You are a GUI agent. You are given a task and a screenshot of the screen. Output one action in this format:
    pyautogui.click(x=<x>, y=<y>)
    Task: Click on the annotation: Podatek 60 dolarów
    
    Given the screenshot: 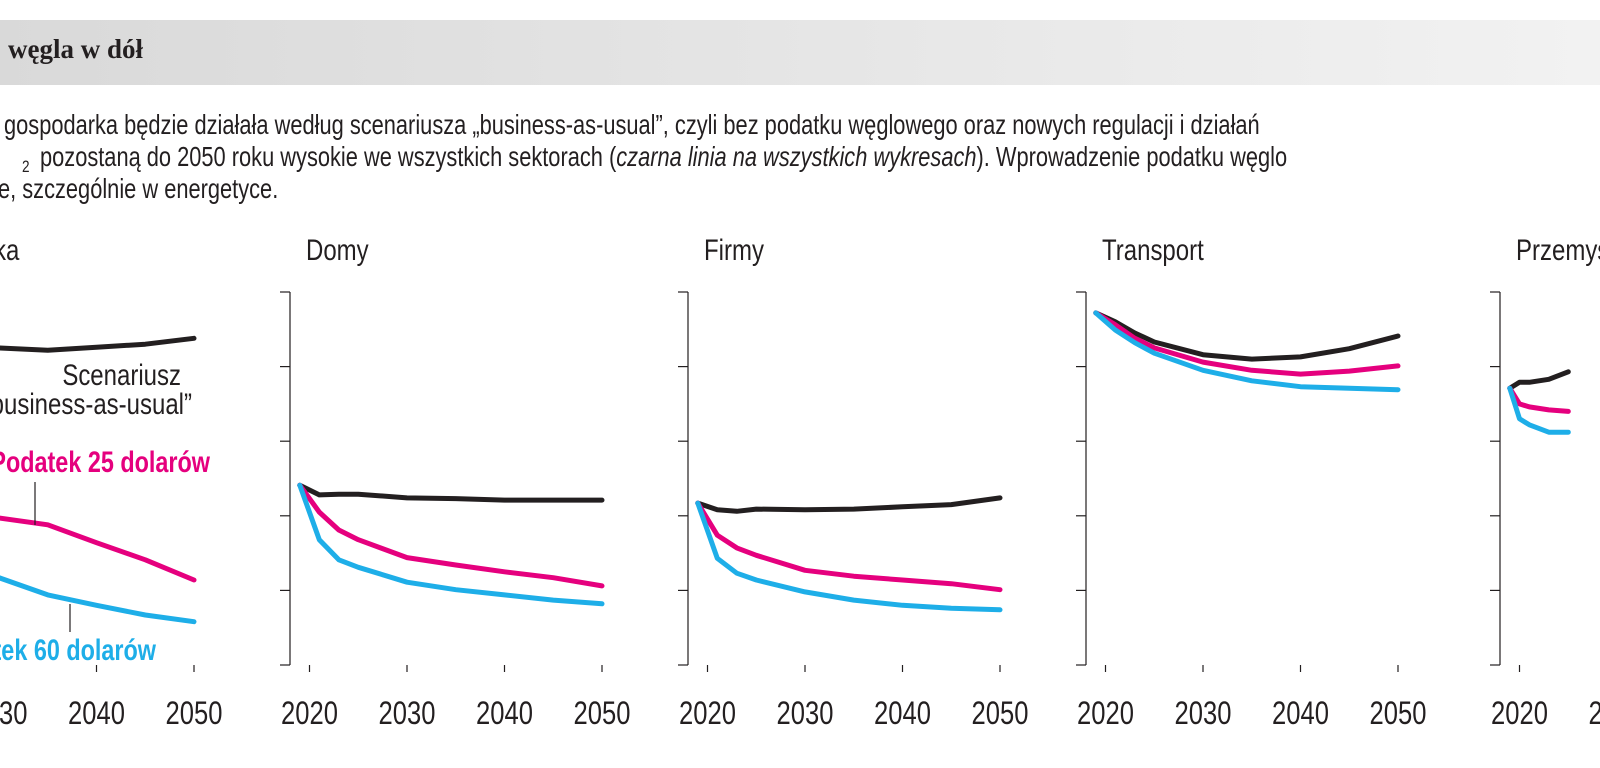 What is the action you would take?
    pyautogui.click(x=78, y=649)
    